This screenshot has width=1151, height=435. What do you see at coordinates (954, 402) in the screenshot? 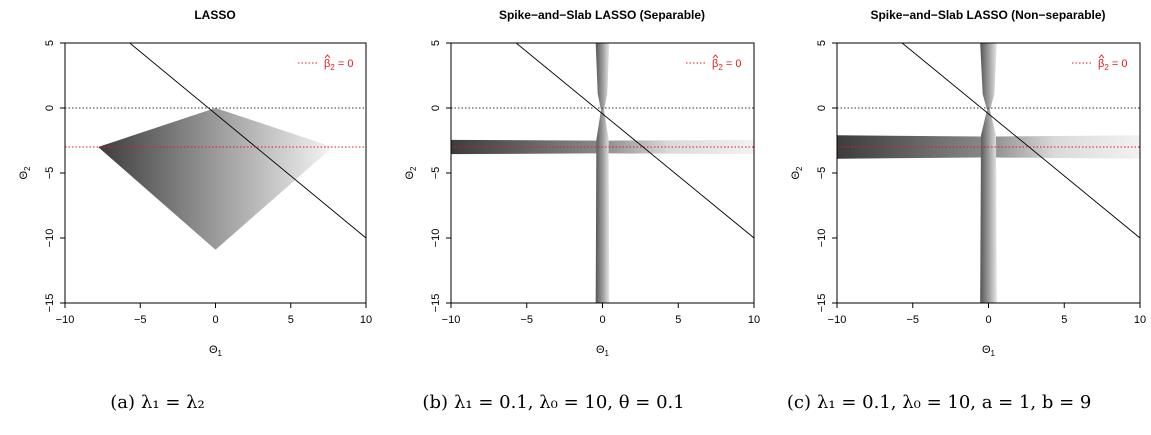
I see `caption-text: λ₁ = 0.1, λ₀ = 10, a = 1, b = 9` at bounding box center [954, 402].